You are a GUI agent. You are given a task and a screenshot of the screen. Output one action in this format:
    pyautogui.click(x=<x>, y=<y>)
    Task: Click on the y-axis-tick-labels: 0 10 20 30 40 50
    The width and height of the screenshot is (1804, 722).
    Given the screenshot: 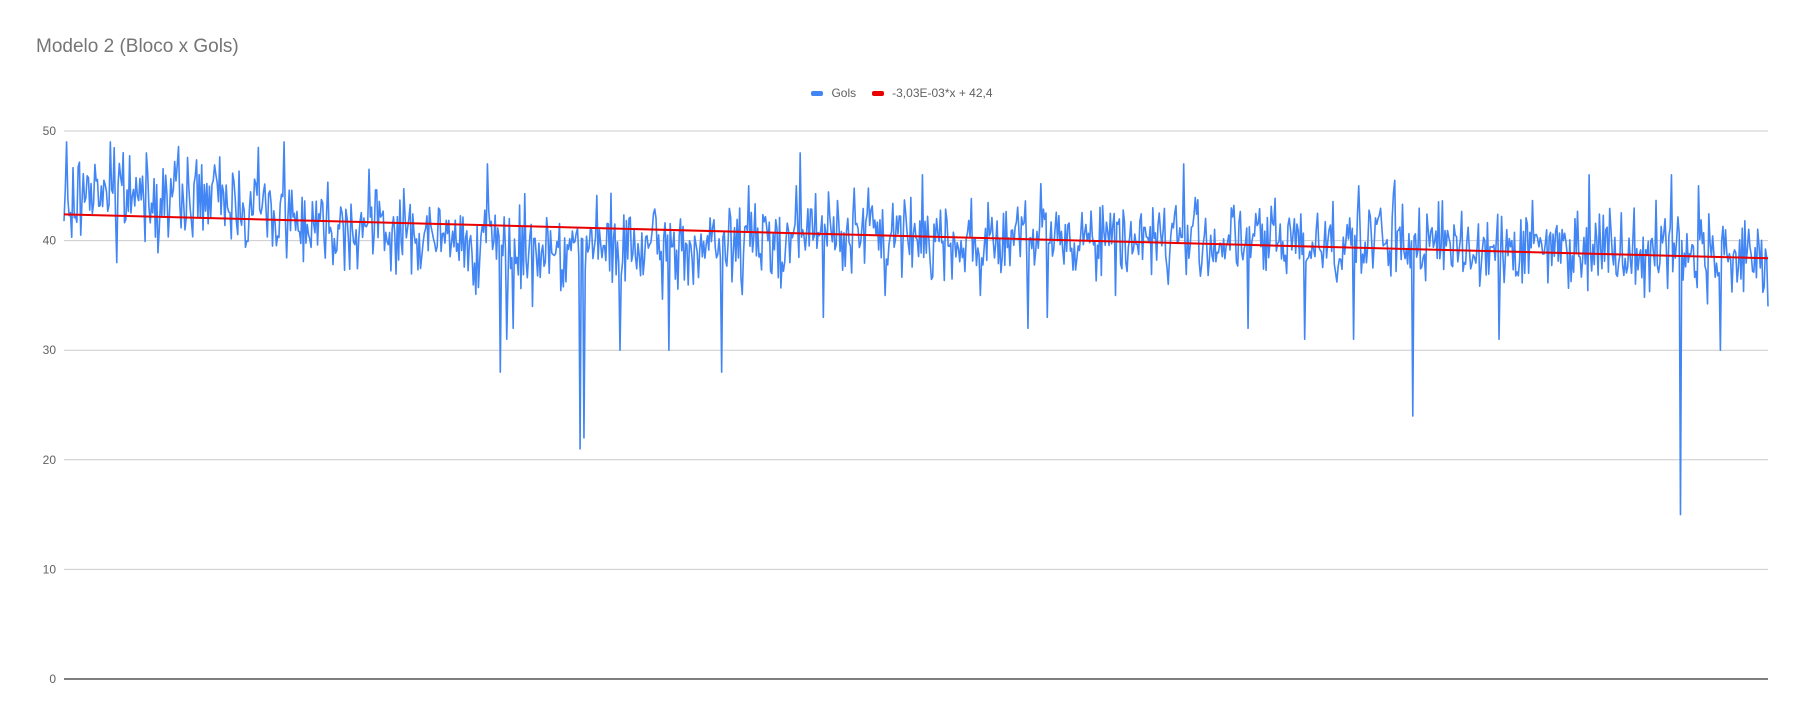 What is the action you would take?
    pyautogui.click(x=50, y=405)
    